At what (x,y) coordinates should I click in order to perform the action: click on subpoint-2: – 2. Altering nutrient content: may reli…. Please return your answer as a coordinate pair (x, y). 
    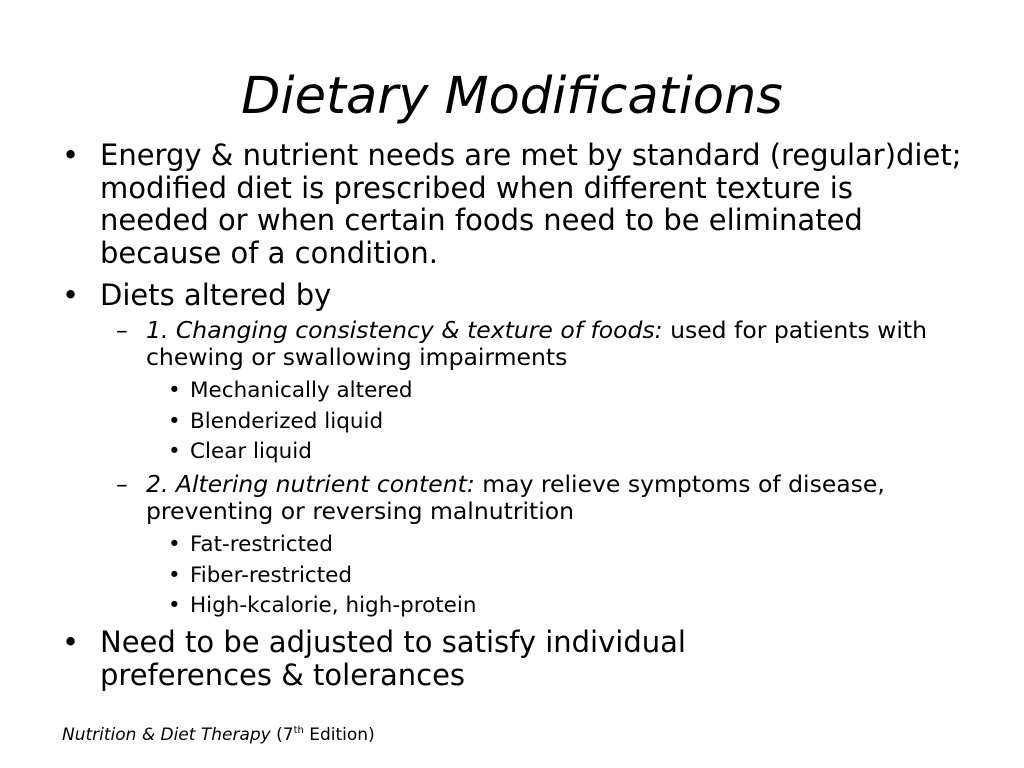
    Looking at the image, I should click on (531, 498).